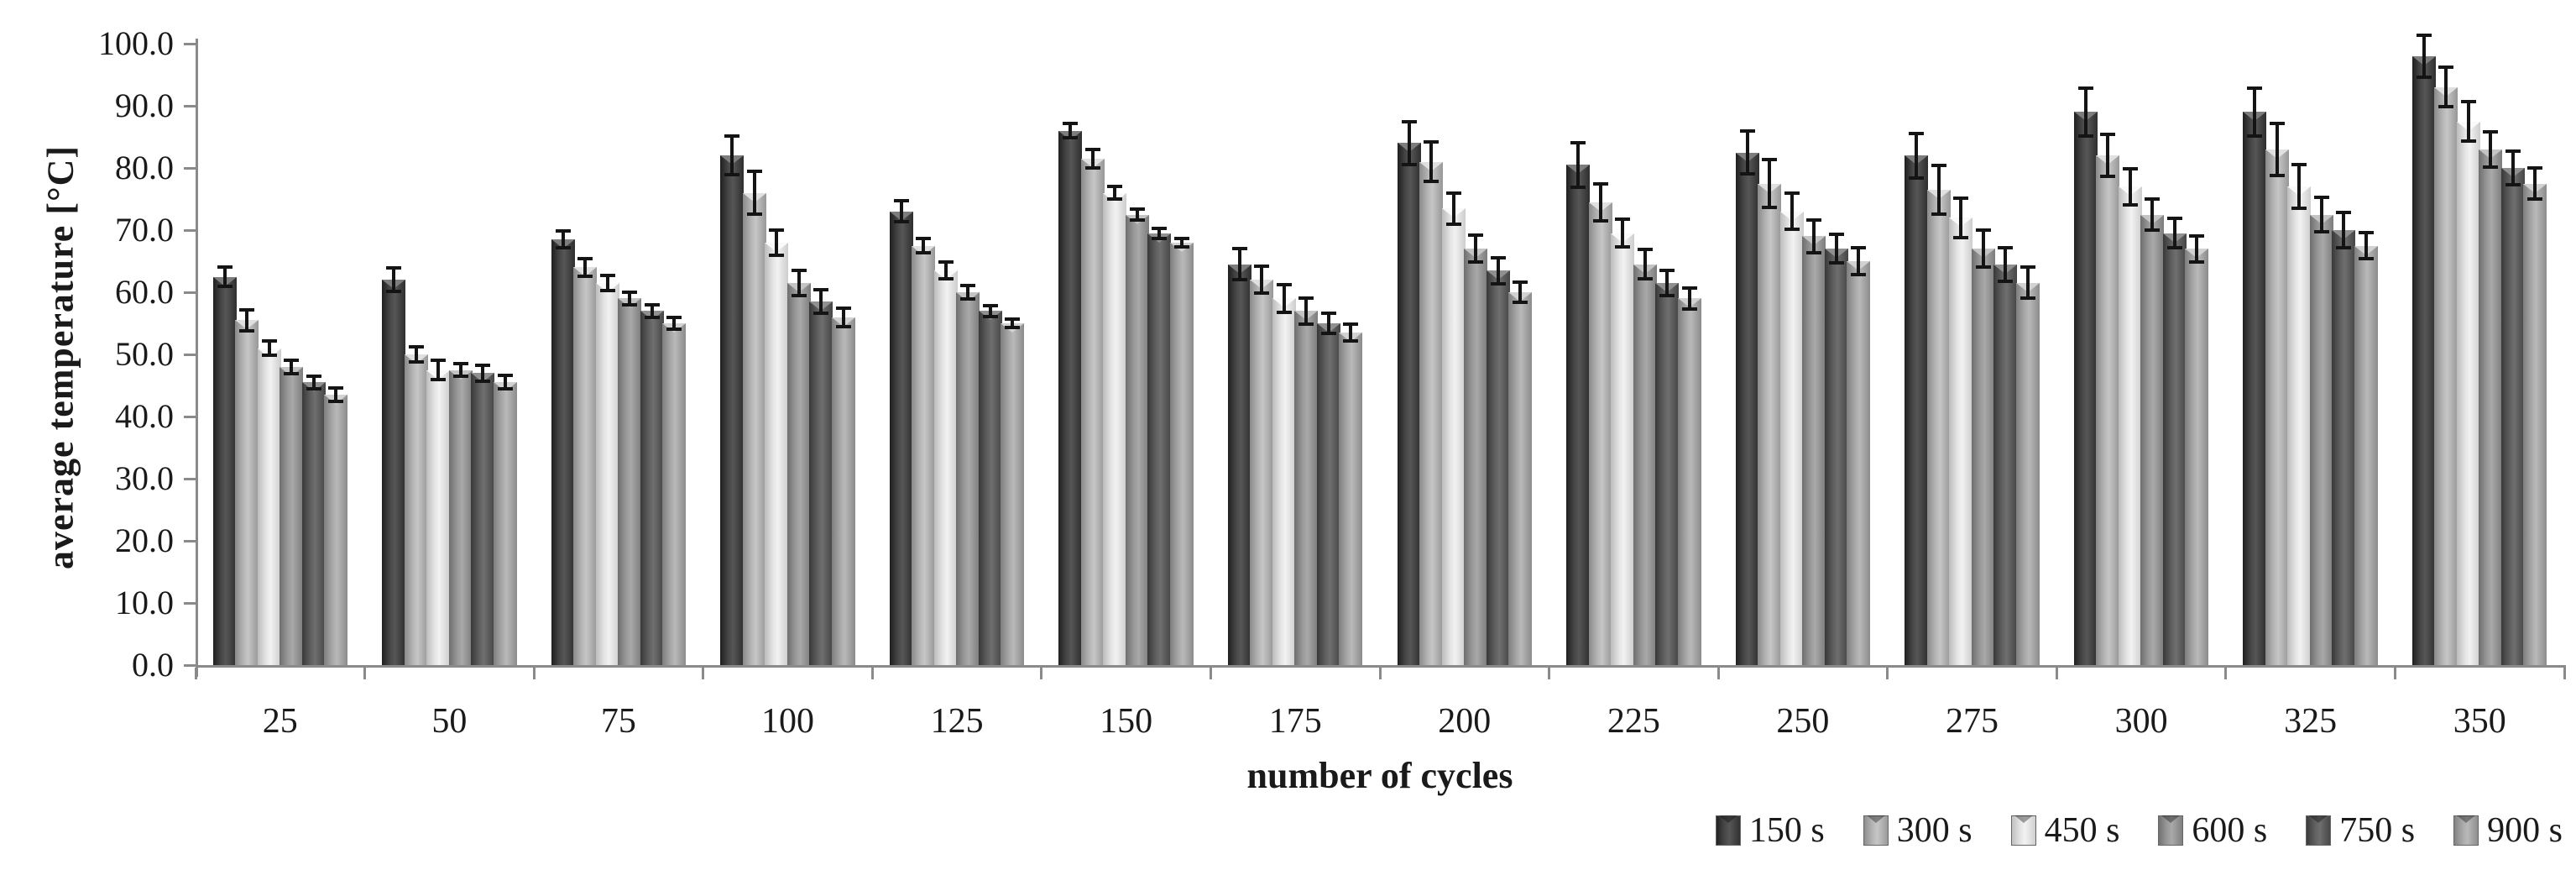 This screenshot has height=870, width=2576. Describe the element at coordinates (1465, 721) in the screenshot. I see `x-category-label: 200` at that location.